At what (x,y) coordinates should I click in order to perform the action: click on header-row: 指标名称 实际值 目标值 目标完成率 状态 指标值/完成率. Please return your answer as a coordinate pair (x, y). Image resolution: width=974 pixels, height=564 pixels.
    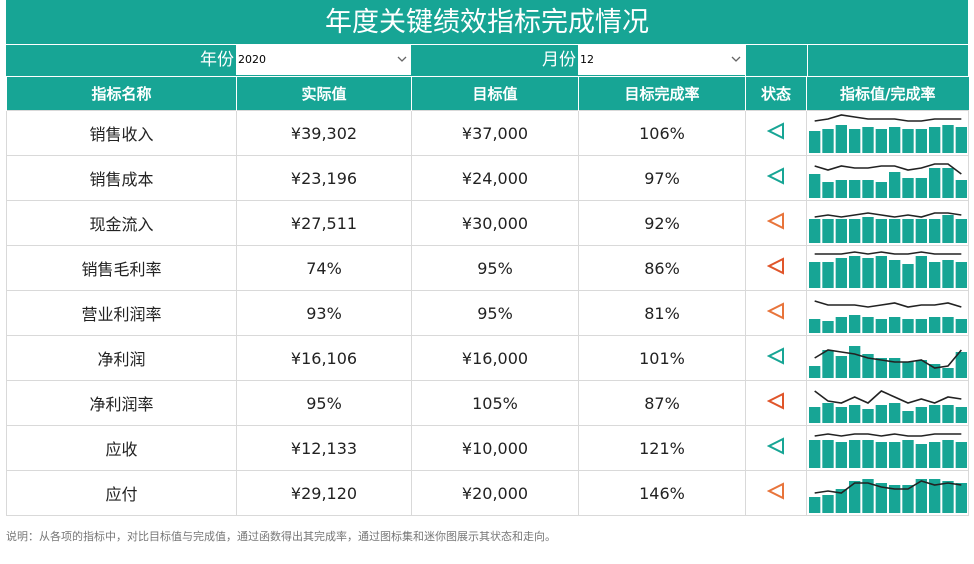
    Looking at the image, I should click on (487, 93).